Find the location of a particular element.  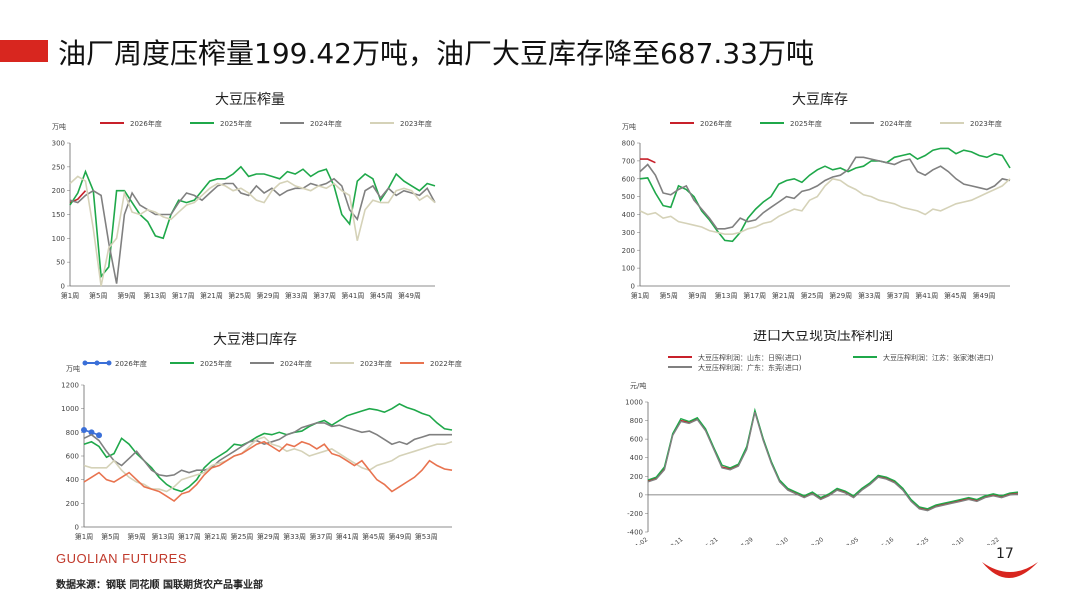

y-axis-unit: 元/吨 is located at coordinates (638, 385).